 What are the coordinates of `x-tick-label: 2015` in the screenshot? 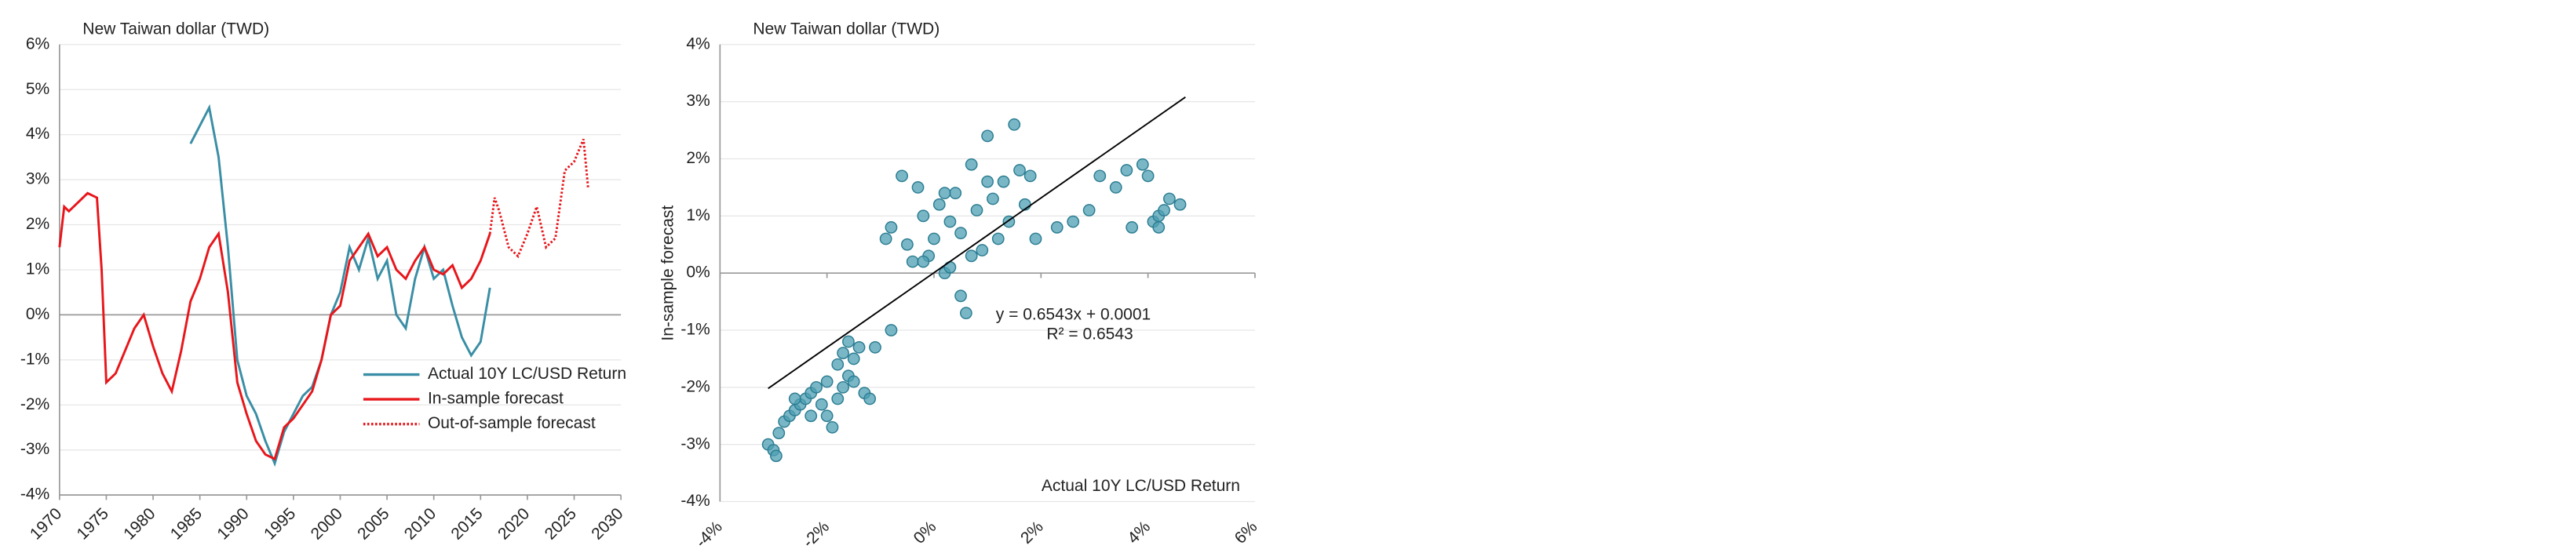 It's located at (467, 523).